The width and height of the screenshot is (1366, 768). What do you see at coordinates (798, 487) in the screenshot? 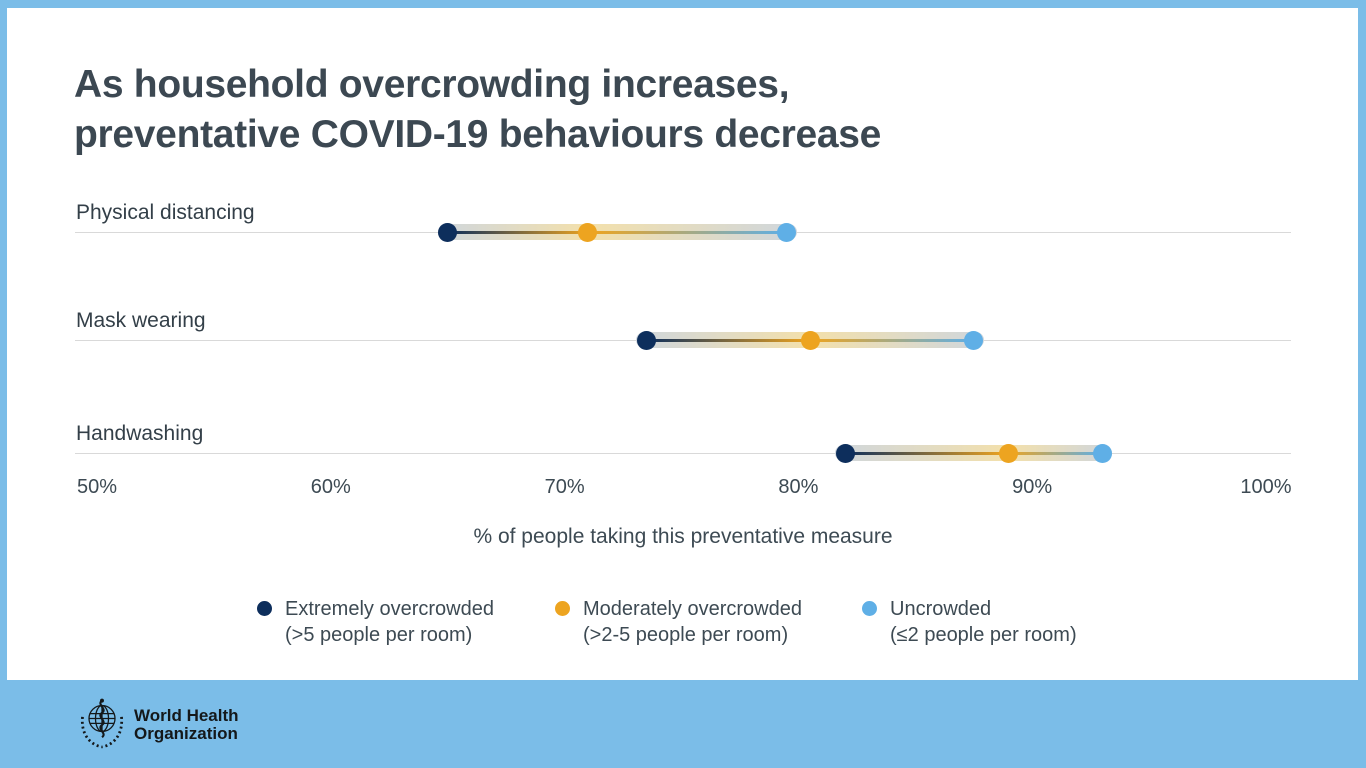
I see `x-tick-80: 80%` at bounding box center [798, 487].